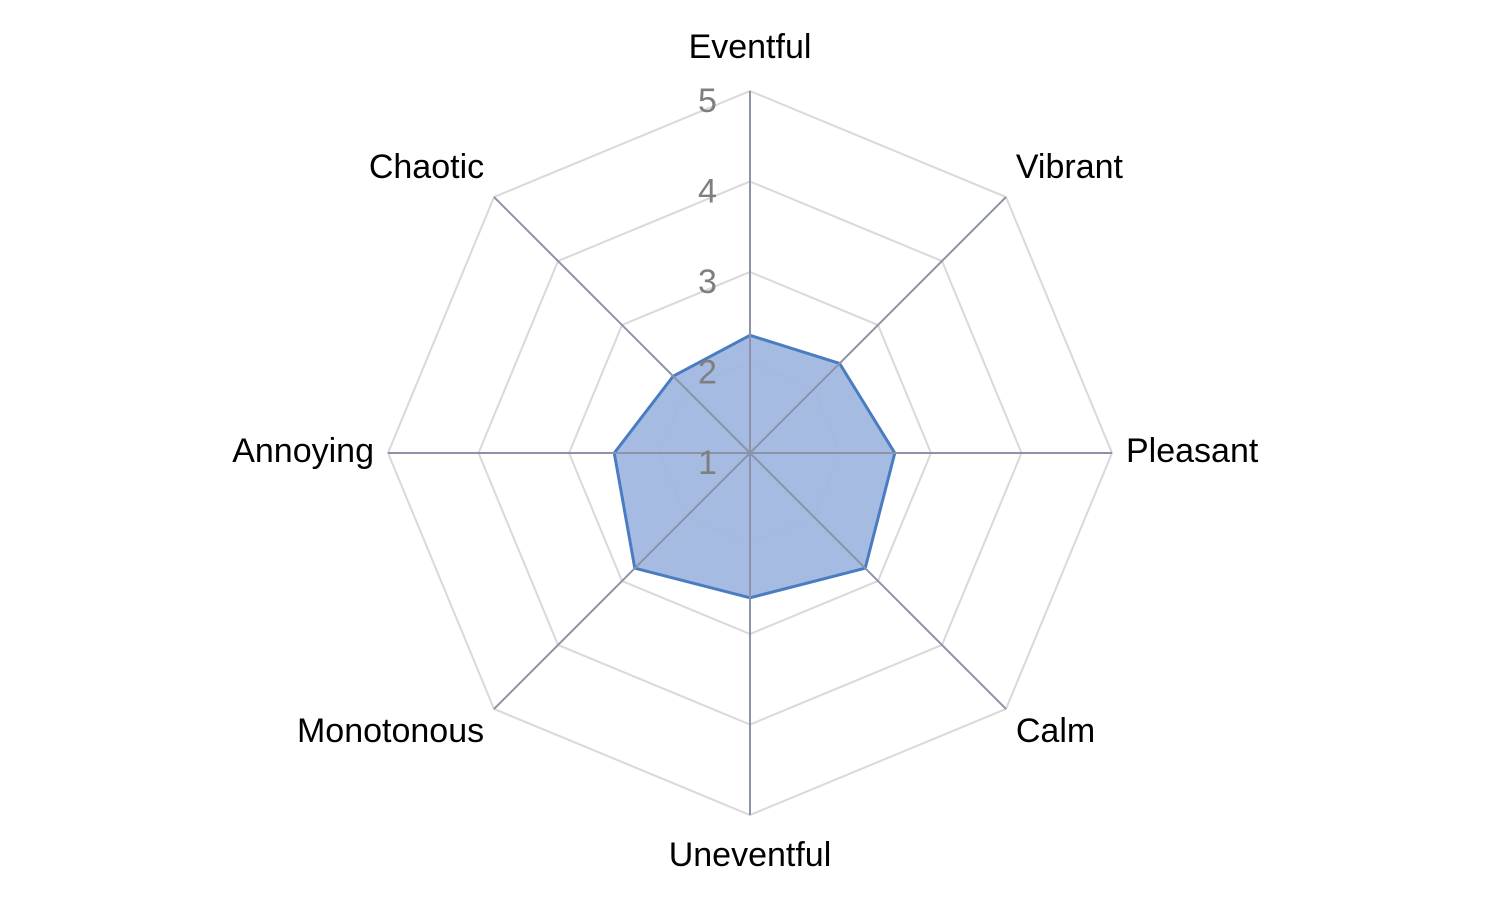  What do you see at coordinates (750, 855) in the screenshot?
I see `category-label-uneventful: Uneventful` at bounding box center [750, 855].